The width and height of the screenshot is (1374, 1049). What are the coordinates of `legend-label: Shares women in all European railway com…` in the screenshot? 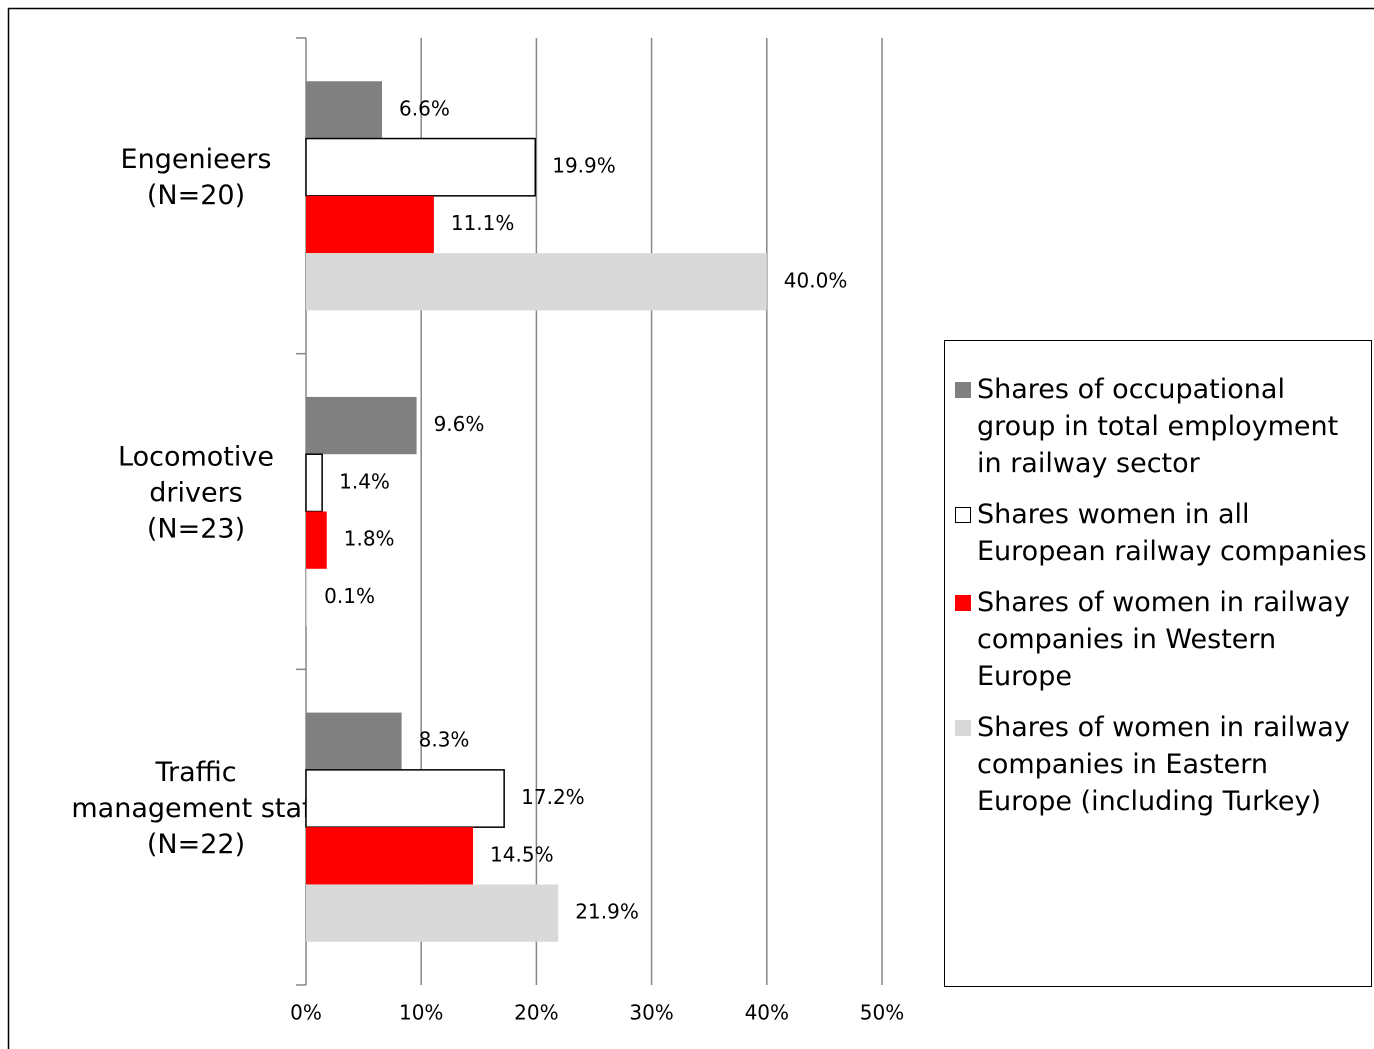 It's located at (1172, 533).